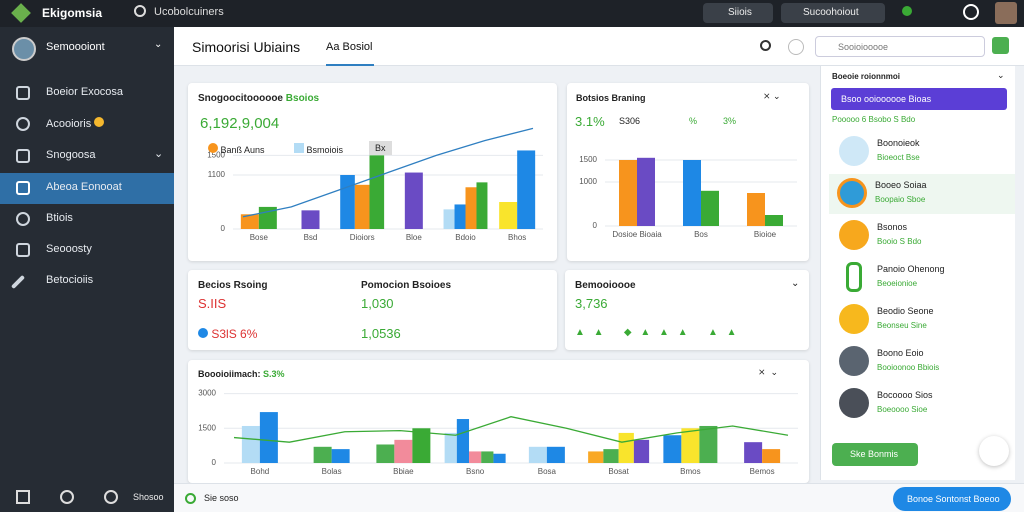 Image resolution: width=1024 pixels, height=512 pixels. Describe the element at coordinates (475, 471) in the screenshot. I see `x-tick-label: Bsno` at that location.